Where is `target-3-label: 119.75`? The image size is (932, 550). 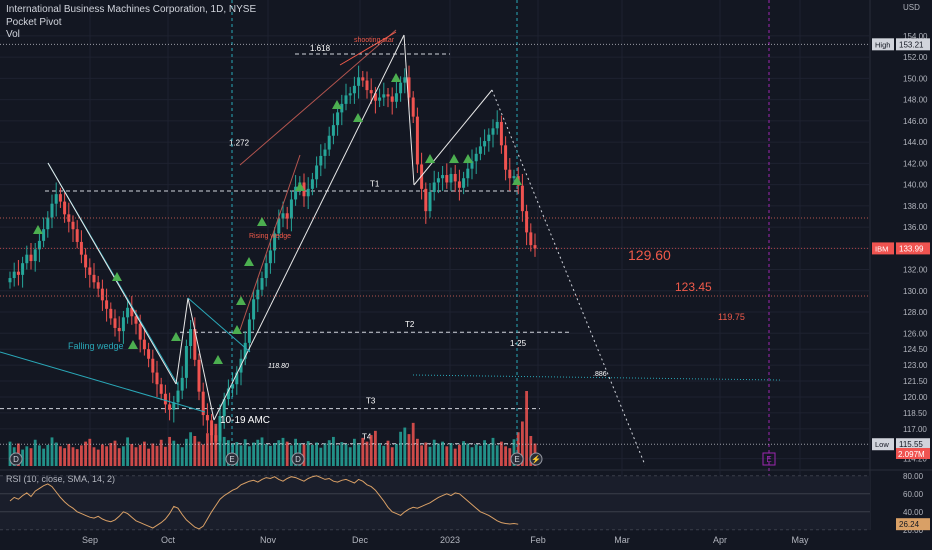 target-3-label: 119.75 is located at coordinates (731, 317).